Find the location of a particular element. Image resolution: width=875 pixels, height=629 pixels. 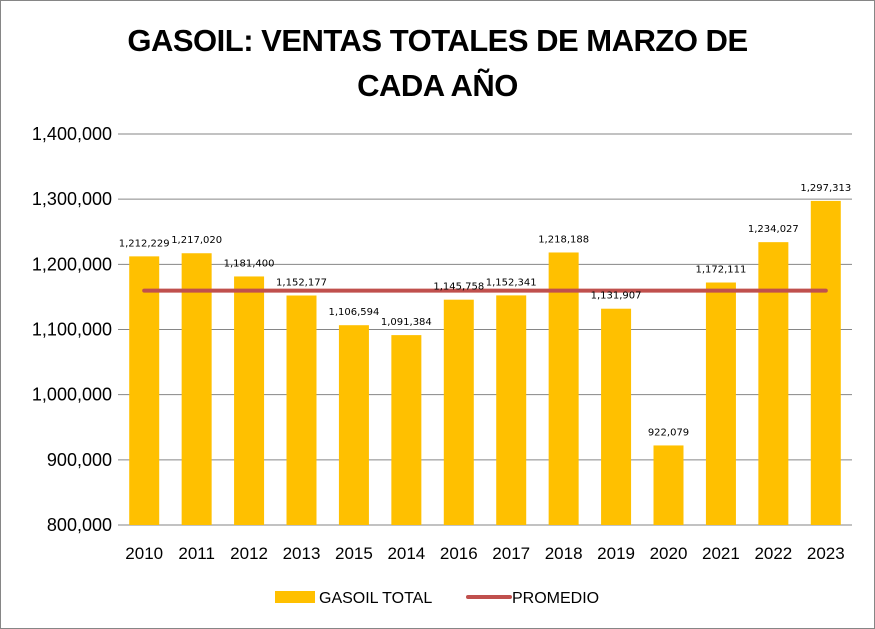

y-tick-label: 1,100,000 is located at coordinates (72, 330).